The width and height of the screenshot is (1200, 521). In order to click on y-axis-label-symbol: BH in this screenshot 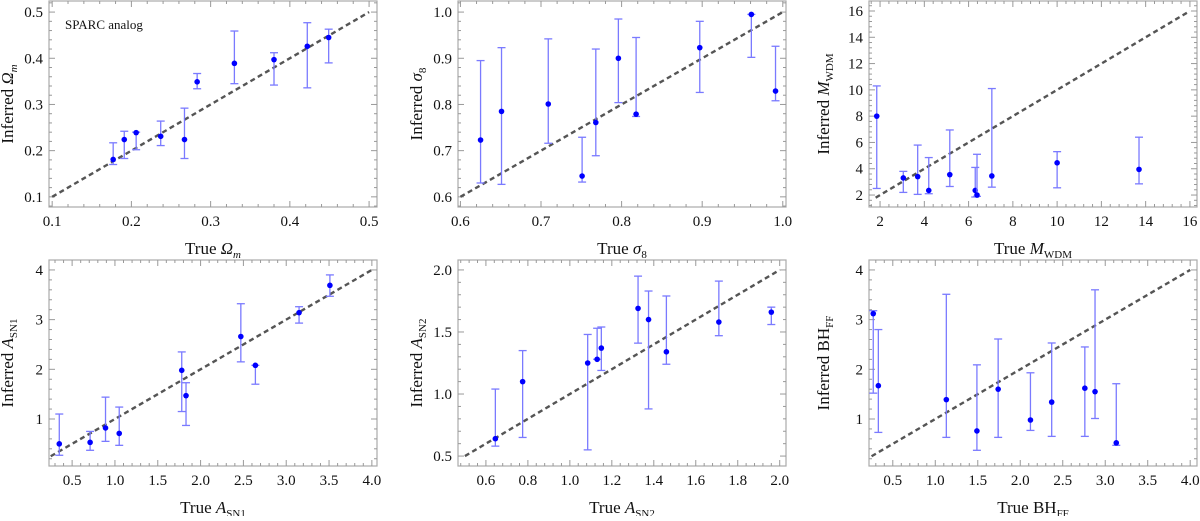, I will do `click(823, 340)`.